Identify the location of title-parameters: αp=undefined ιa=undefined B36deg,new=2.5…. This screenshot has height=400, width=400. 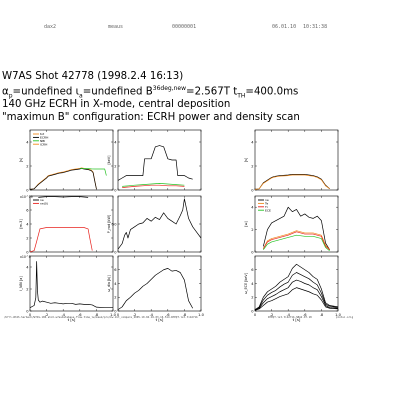
(150, 92).